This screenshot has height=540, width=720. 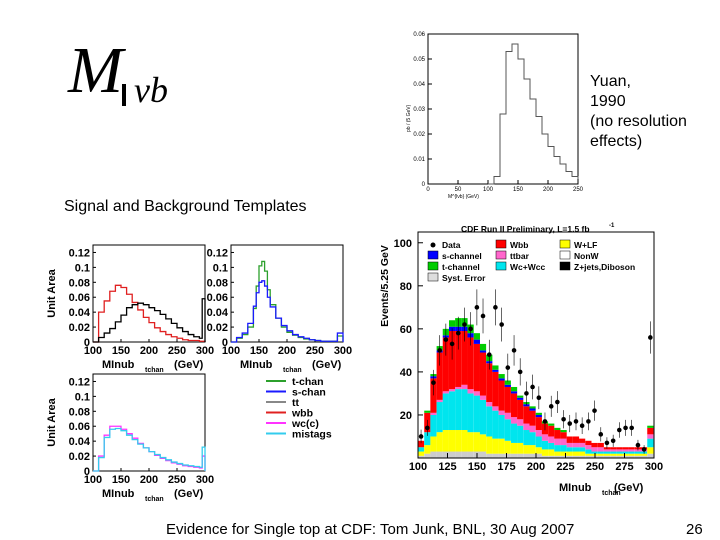 I want to click on cdf-y-tick-label: 100, so click(x=403, y=244).